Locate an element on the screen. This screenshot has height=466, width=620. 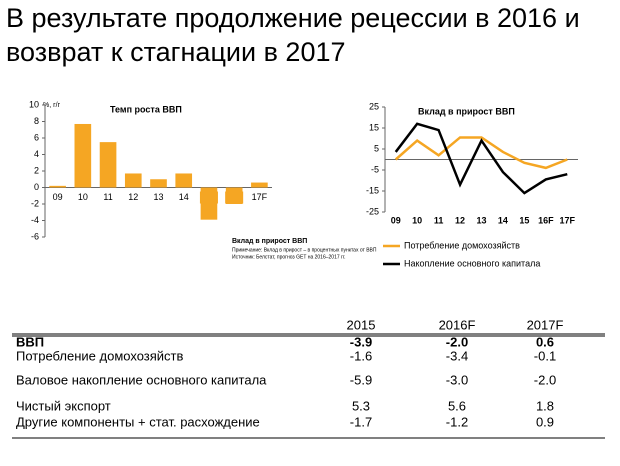
row-label: Валовое накопление основного капитала is located at coordinates (141, 379).